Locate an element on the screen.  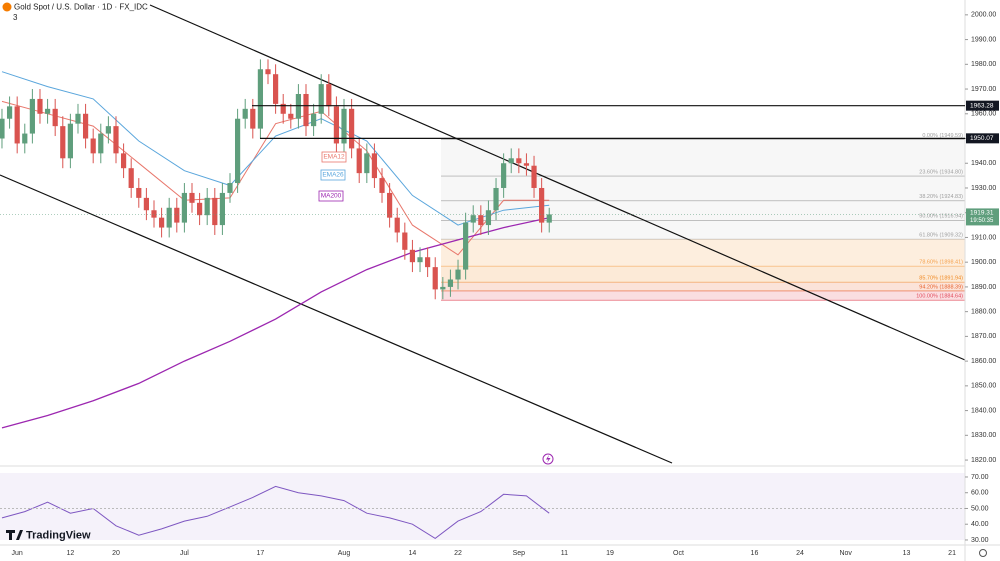
x-tick-label: 12 is located at coordinates (70, 553).